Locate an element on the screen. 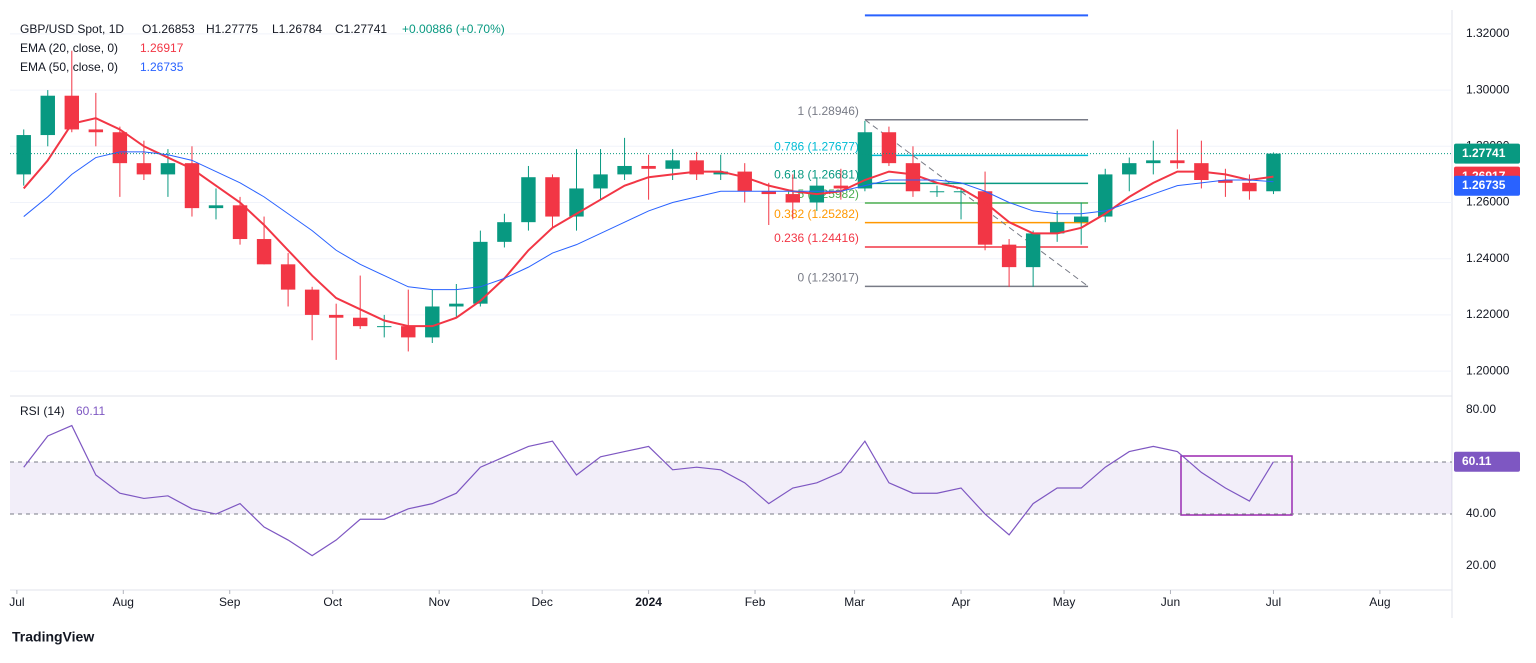  ohlc-low: L1.26784 is located at coordinates (297, 29).